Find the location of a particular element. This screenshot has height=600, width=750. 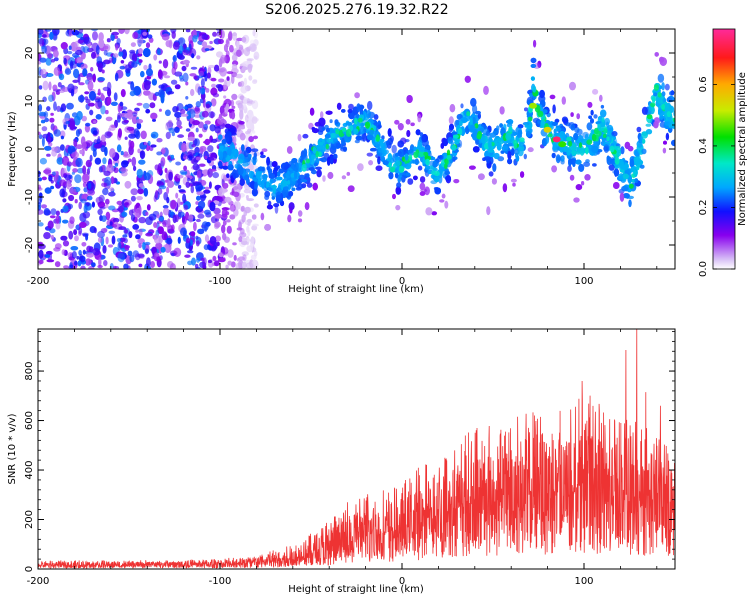

snr-xtick-label: -100 is located at coordinates (220, 581).